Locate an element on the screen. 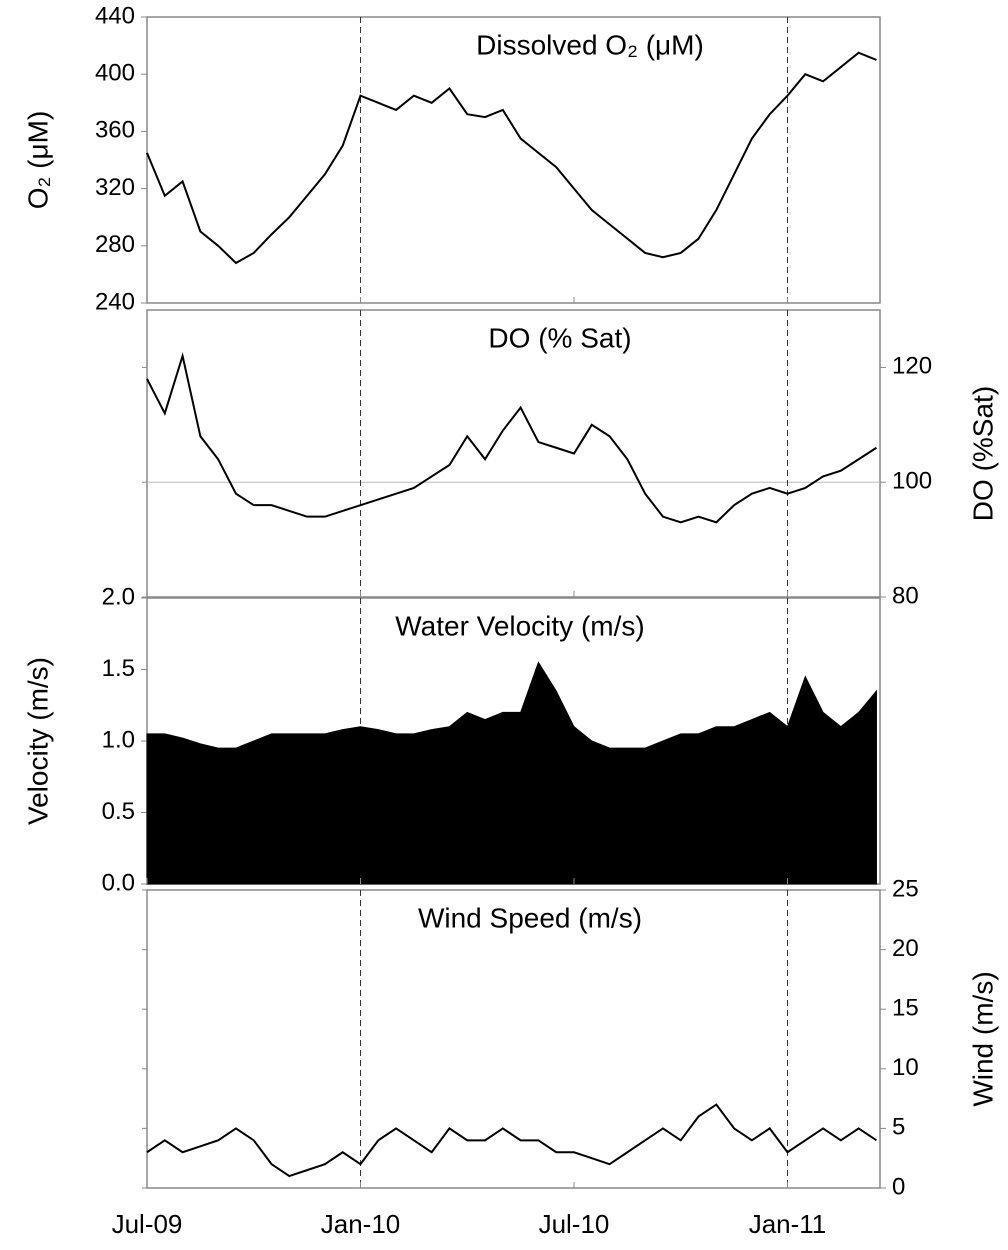 Image resolution: width=1008 pixels, height=1250 pixels. x-tick-label: Jan-11 is located at coordinates (788, 1224).